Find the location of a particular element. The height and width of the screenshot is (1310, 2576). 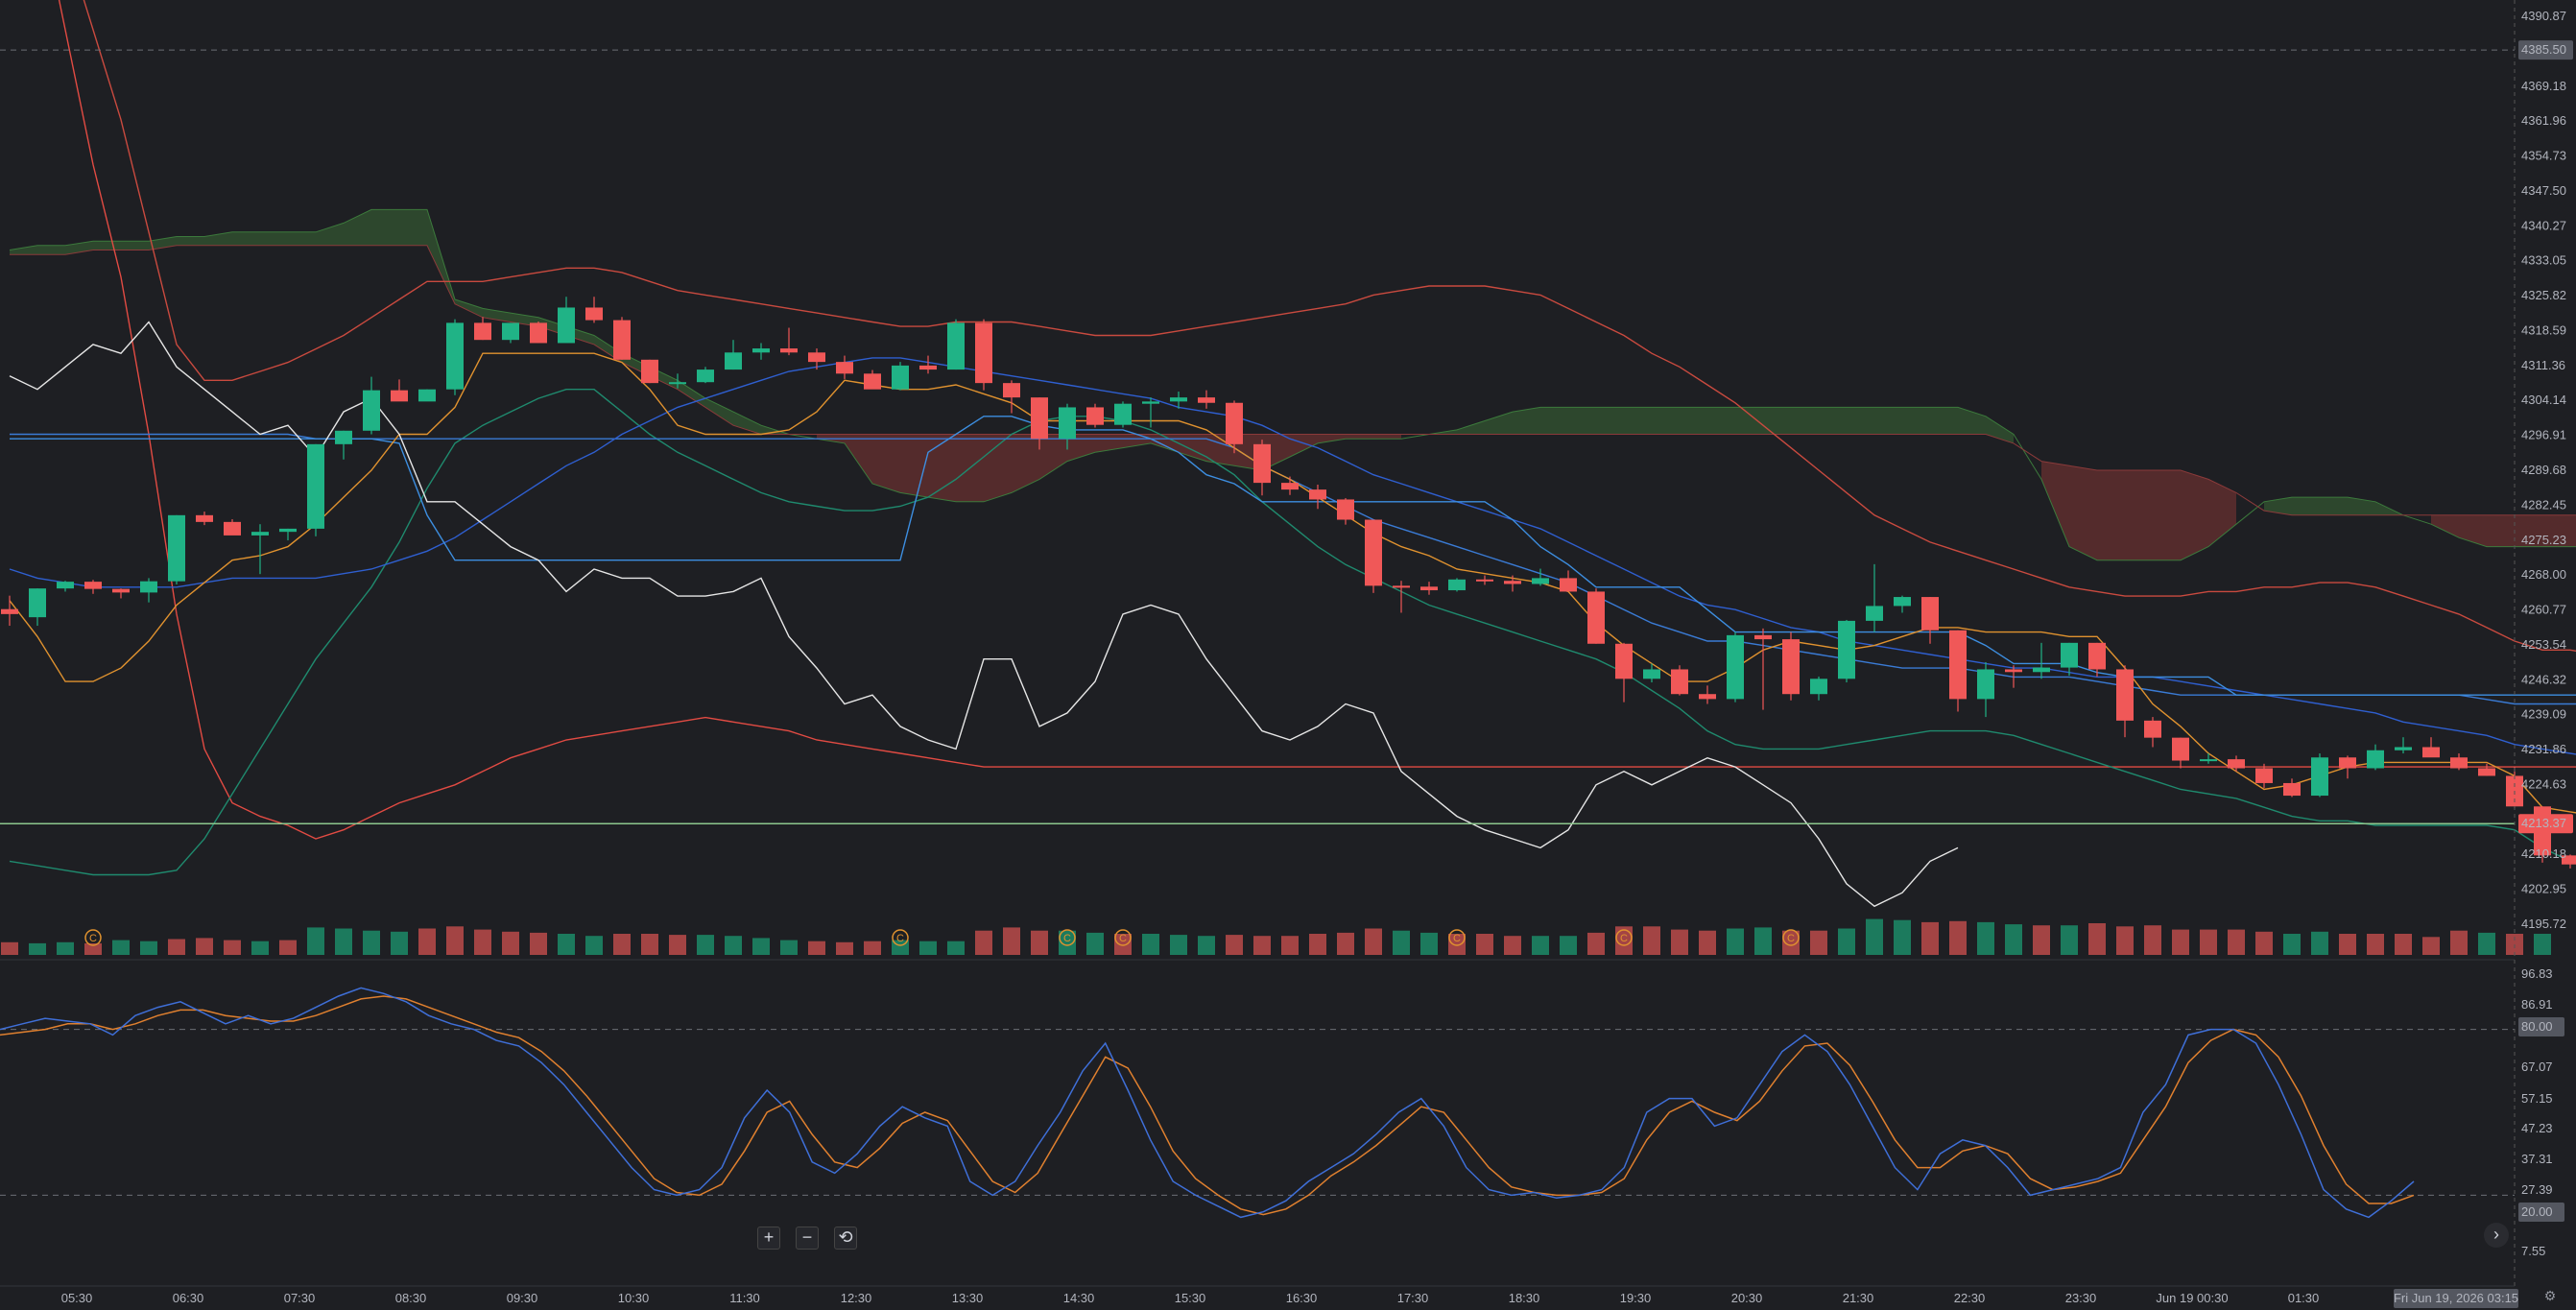

price-alert-label: 4385.50 is located at coordinates (2545, 50).